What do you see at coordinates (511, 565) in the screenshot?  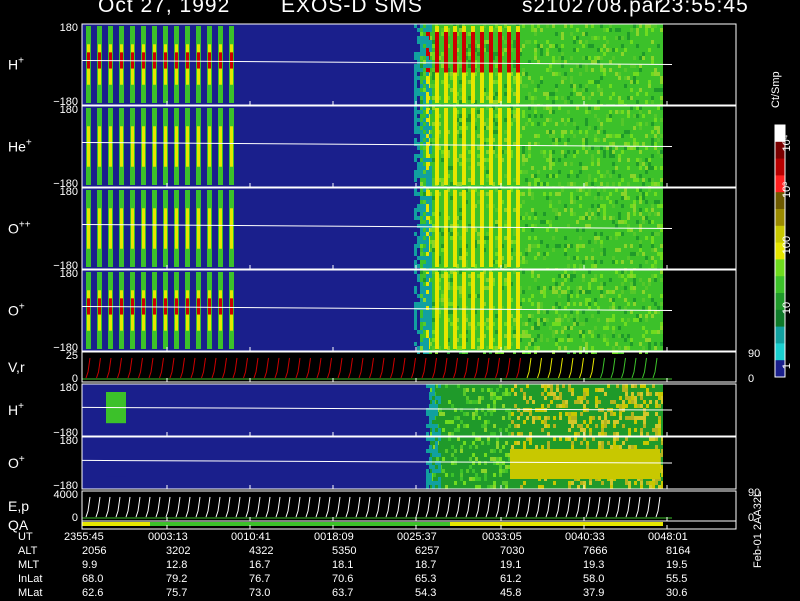 I see `table-cell: 19.1` at bounding box center [511, 565].